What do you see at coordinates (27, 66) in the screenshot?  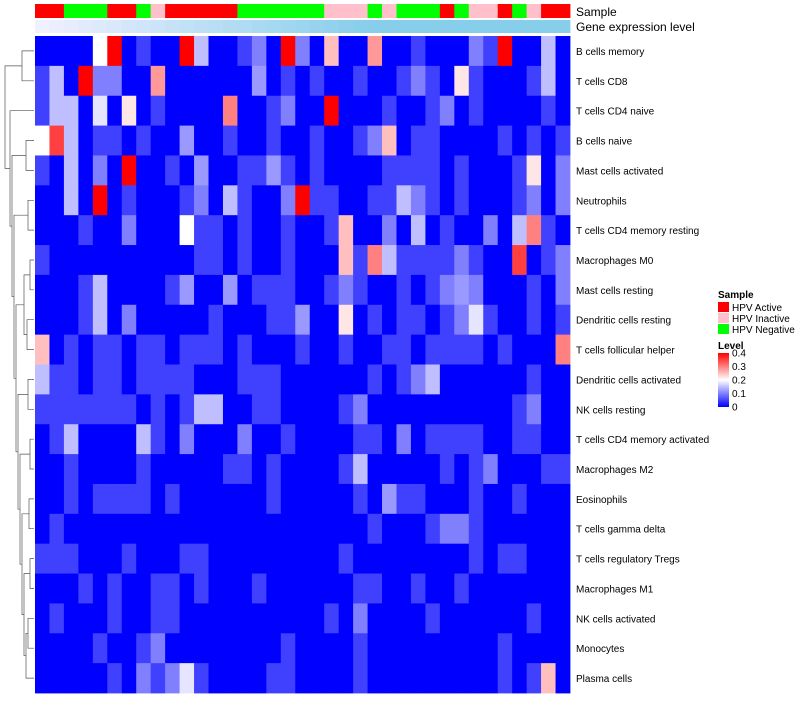 I see `dendrogram-branch` at bounding box center [27, 66].